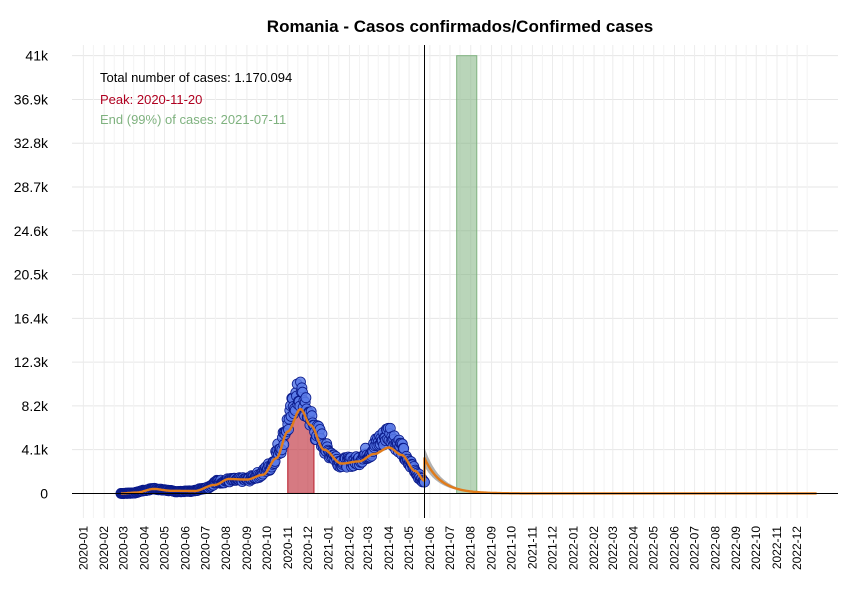 Image resolution: width=850 pixels, height=600 pixels. Describe the element at coordinates (450, 548) in the screenshot. I see `x-tick-label: 2021-07` at that location.